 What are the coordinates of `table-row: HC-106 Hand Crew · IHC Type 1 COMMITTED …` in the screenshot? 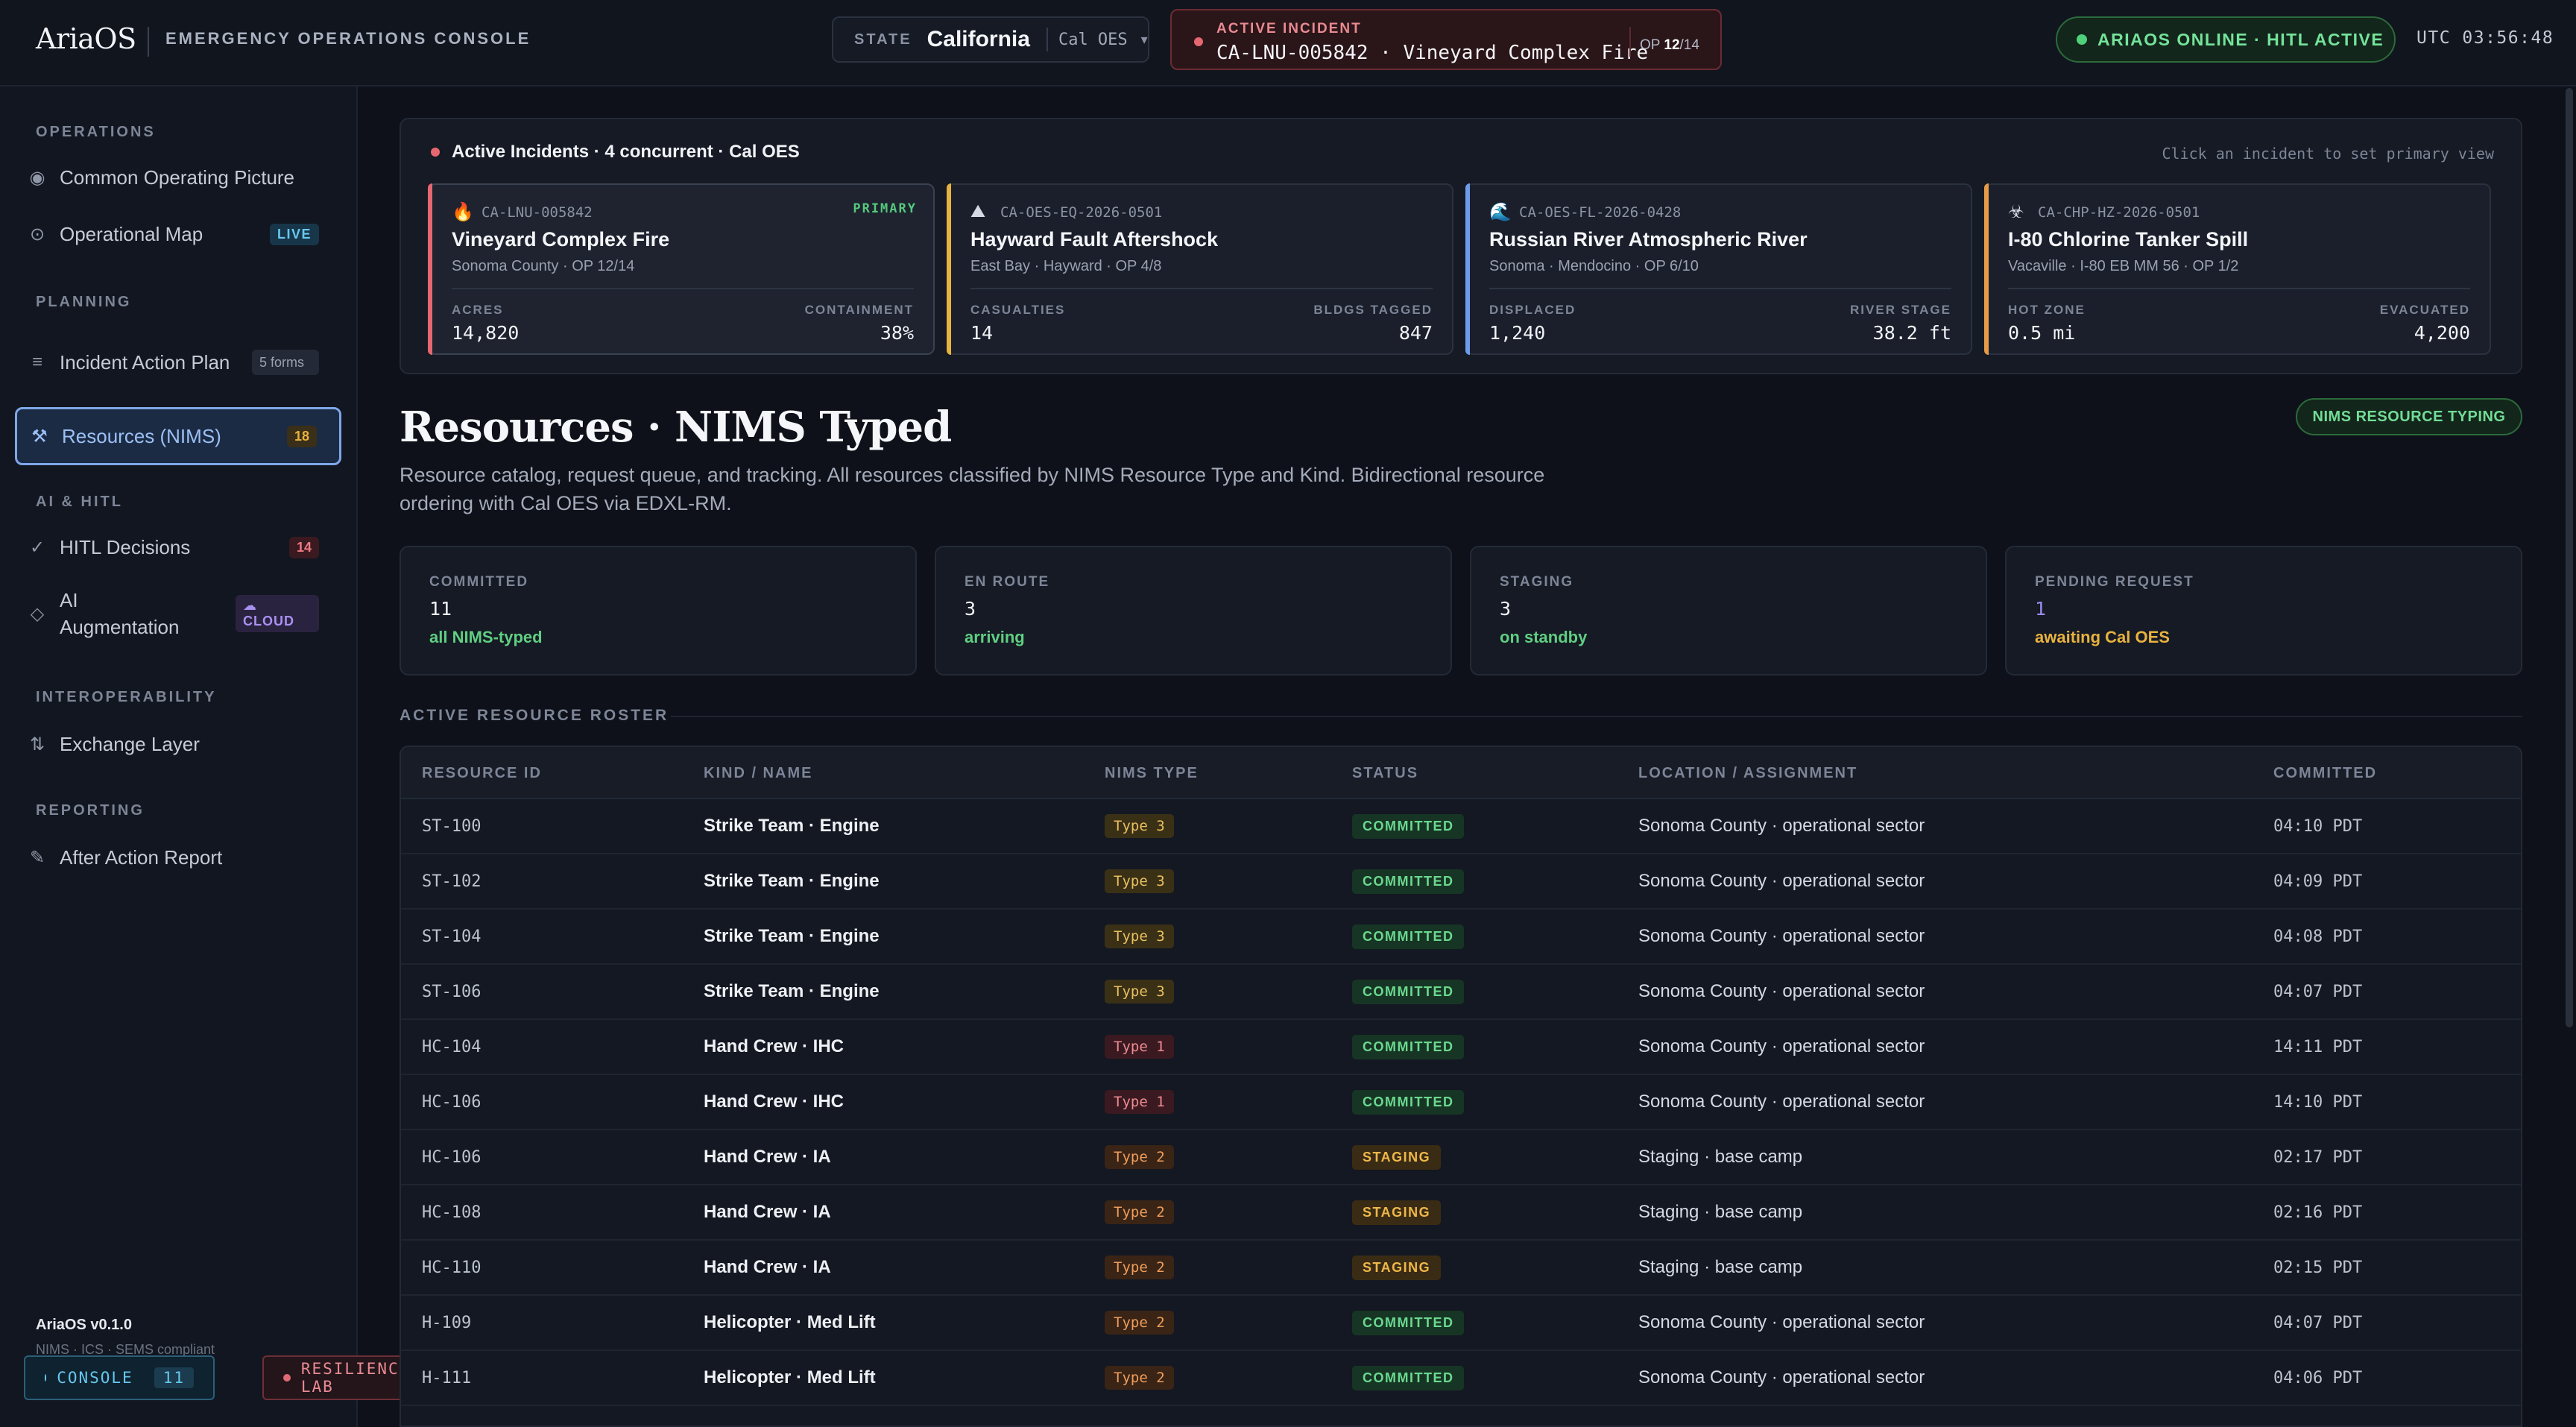 It's located at (1461, 1102).